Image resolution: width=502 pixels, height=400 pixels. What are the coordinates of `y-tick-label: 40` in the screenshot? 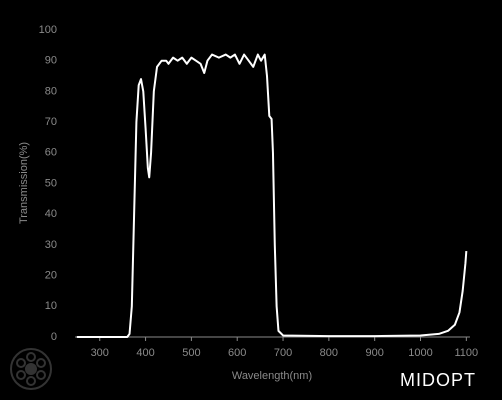 It's located at (51, 214).